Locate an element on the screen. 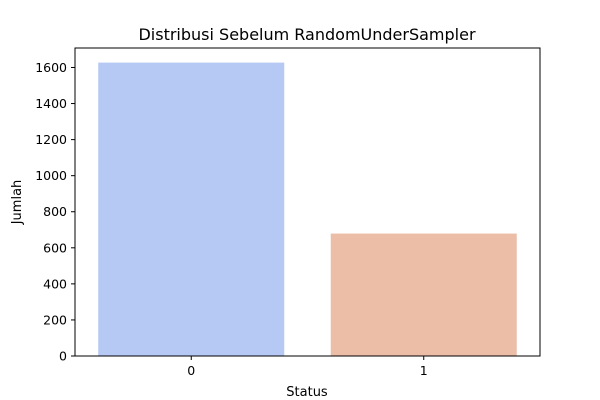 This screenshot has height=400, width=600. y-axis: 0 200 400 600 800 1000 1200 1400 1600 is located at coordinates (55, 212).